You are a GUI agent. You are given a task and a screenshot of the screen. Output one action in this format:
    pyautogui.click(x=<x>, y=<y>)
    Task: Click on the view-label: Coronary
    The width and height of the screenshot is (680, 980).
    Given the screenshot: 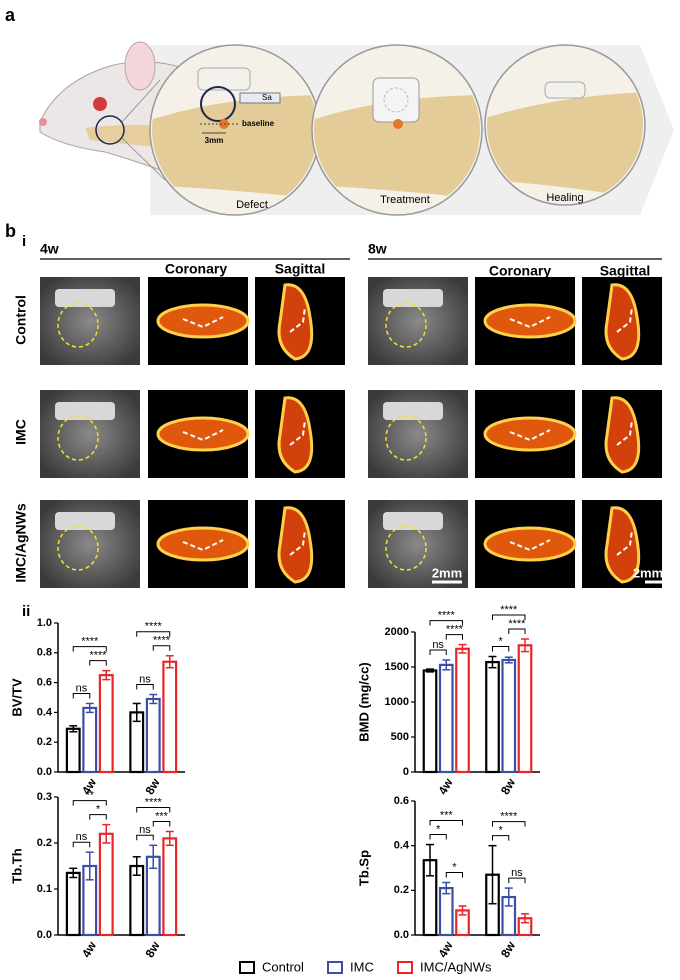 What is the action you would take?
    pyautogui.click(x=520, y=271)
    